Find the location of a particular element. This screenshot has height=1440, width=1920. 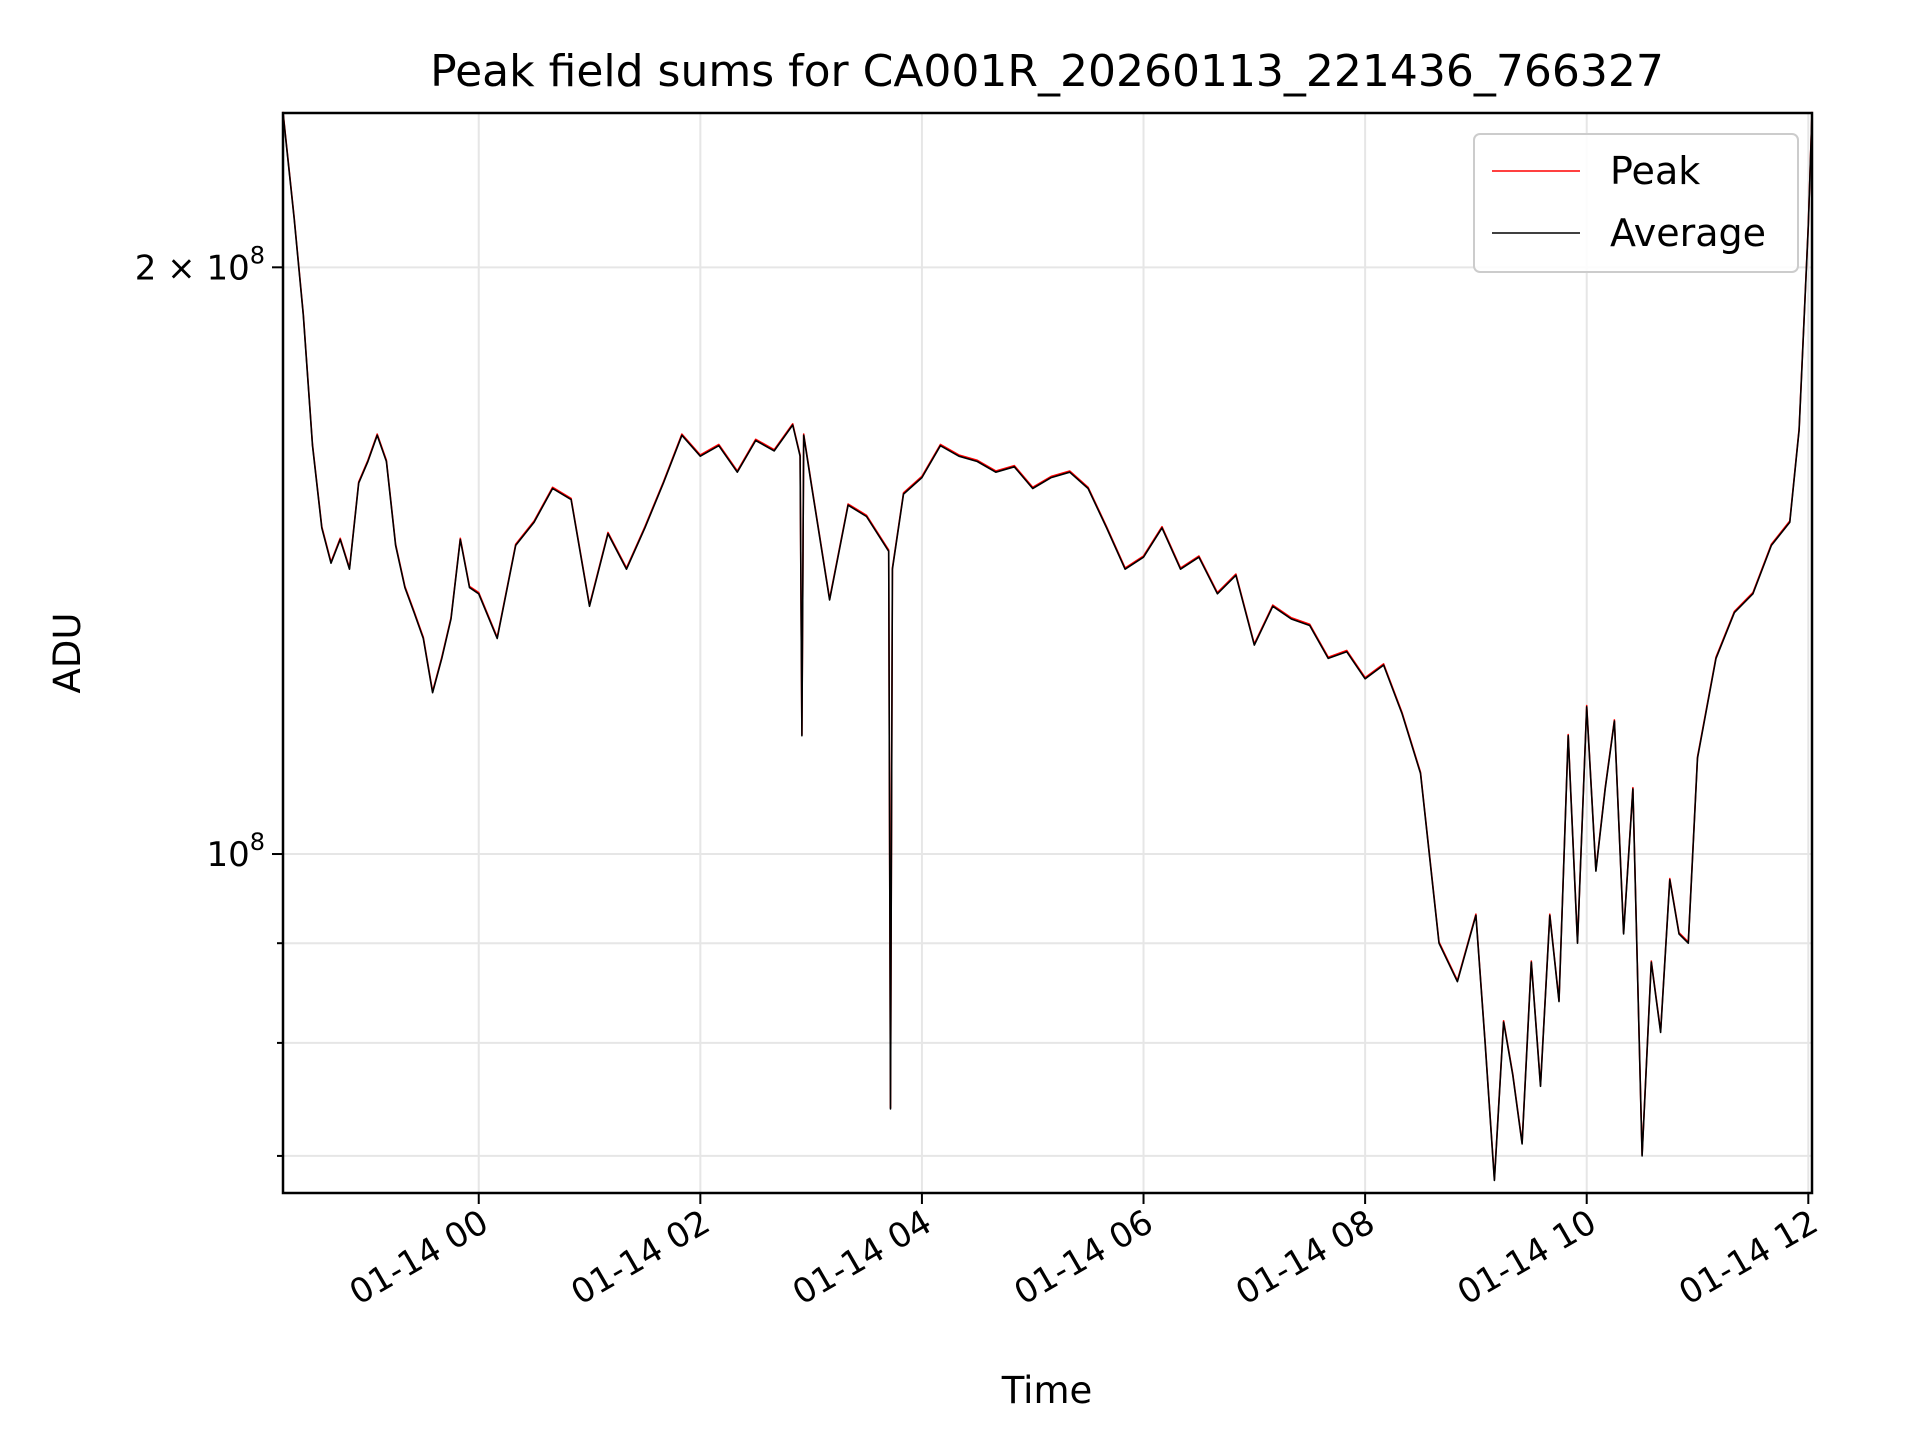

x-axis-label: Time is located at coordinates (1047, 1390).